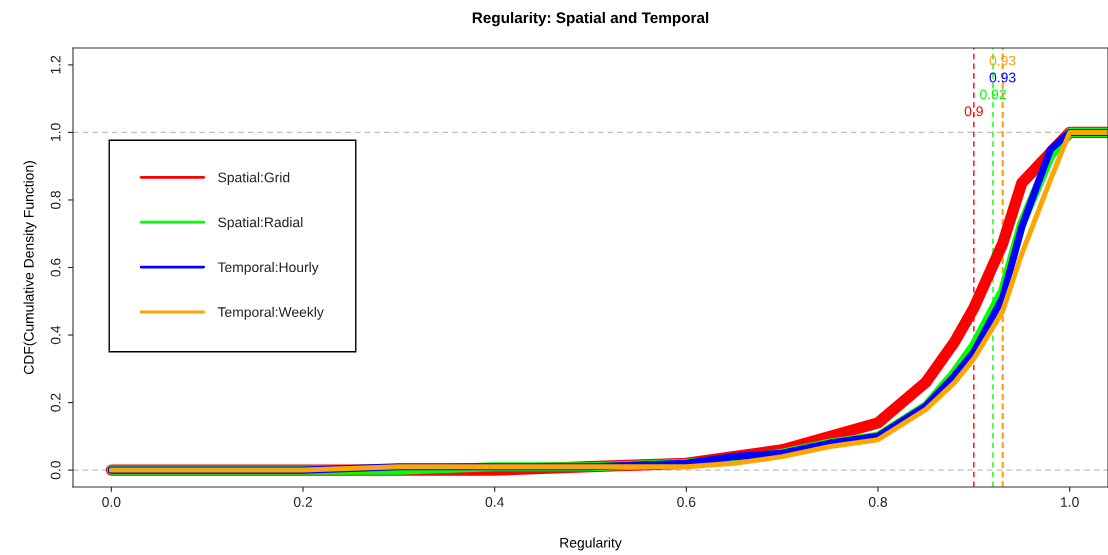 This screenshot has width=1108, height=555. What do you see at coordinates (111, 502) in the screenshot?
I see `x-tick-label: 0.0` at bounding box center [111, 502].